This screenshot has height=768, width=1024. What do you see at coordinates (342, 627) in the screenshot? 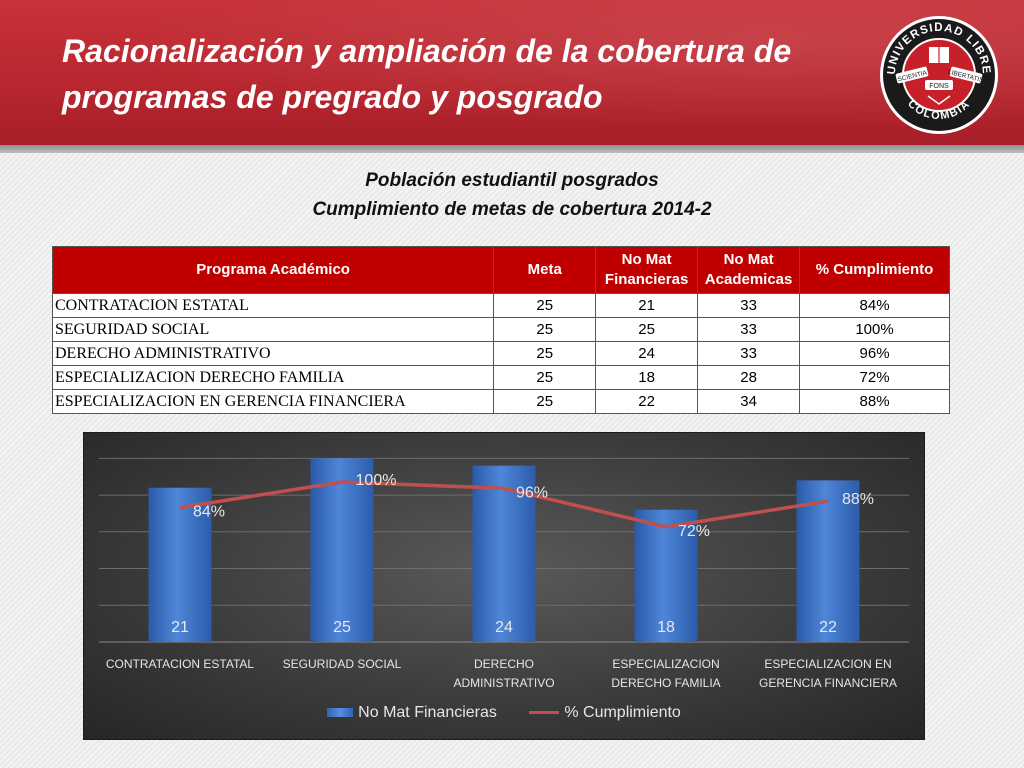
I see `bar-value-label: 25` at bounding box center [342, 627].